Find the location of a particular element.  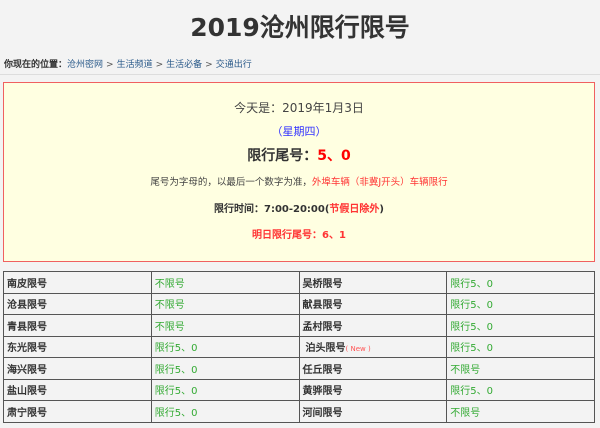

county-name: 吴桥限号 is located at coordinates (373, 282).